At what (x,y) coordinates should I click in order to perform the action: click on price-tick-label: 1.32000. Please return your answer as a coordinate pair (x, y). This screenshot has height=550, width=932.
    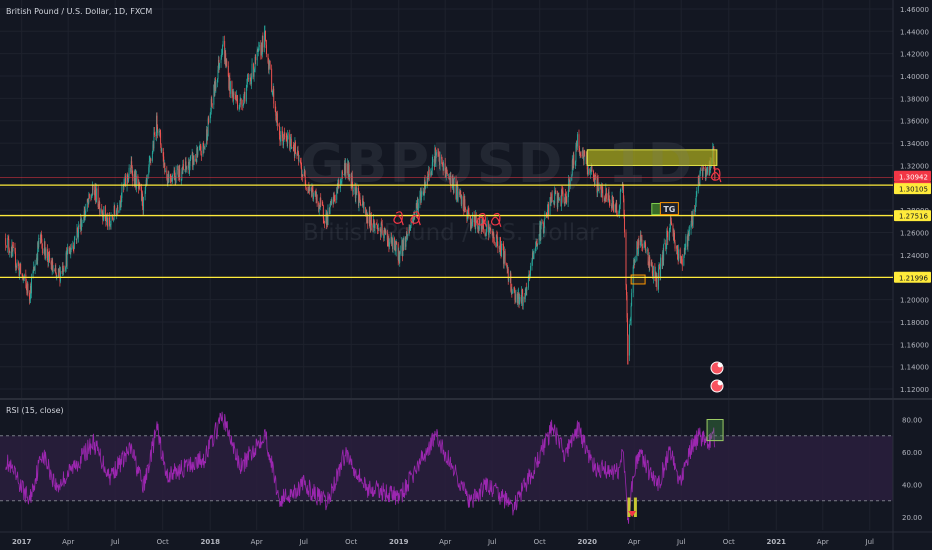
    Looking at the image, I should click on (914, 166).